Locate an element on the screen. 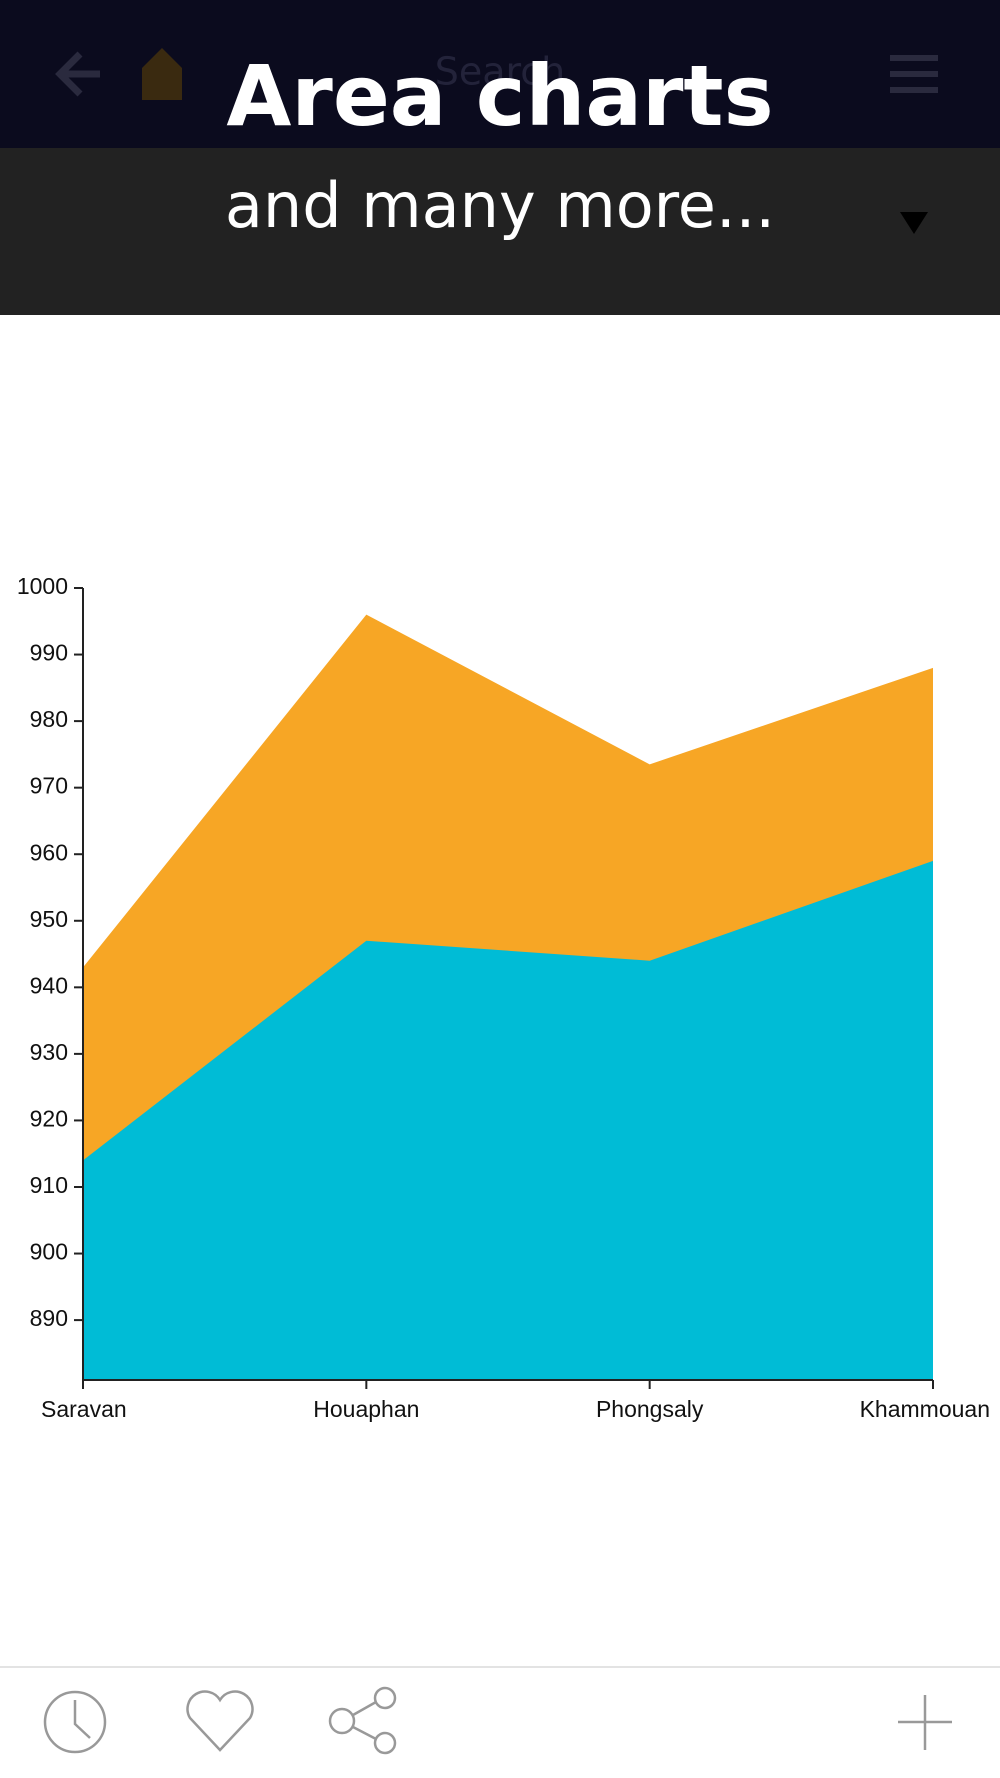 This screenshot has height=1778, width=1000. x-tick-label: Khammouan is located at coordinates (925, 1409).